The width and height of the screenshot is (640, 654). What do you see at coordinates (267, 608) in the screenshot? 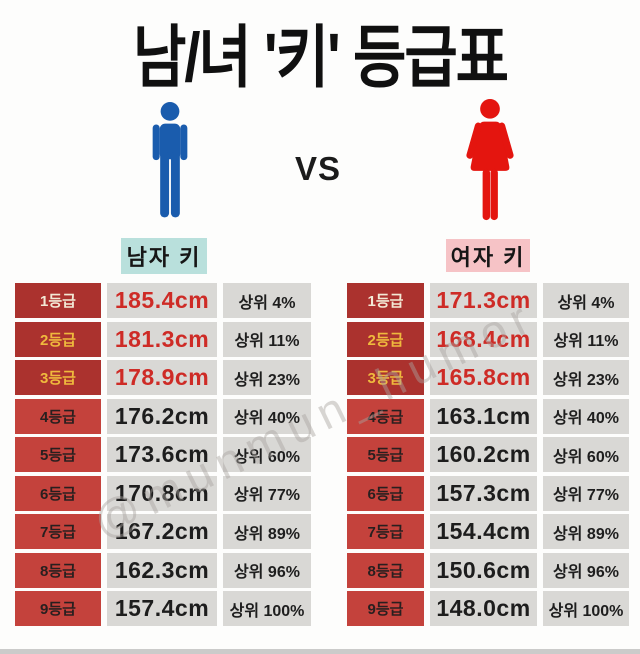
I see `male-percentile-value: 상위 100%` at bounding box center [267, 608].